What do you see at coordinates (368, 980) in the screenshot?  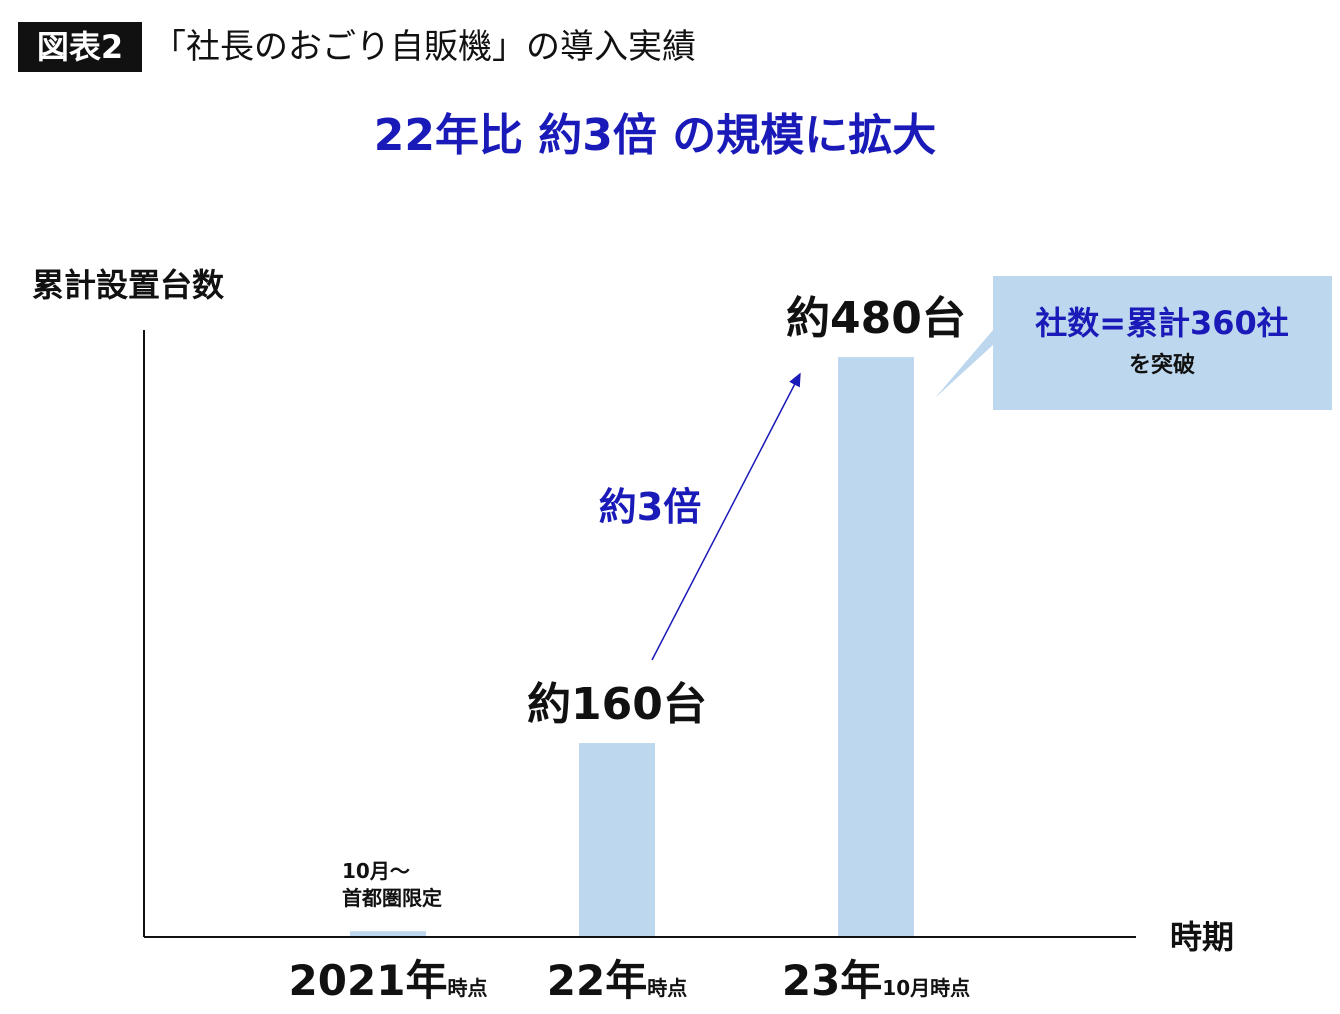 I see `category: 2021年` at bounding box center [368, 980].